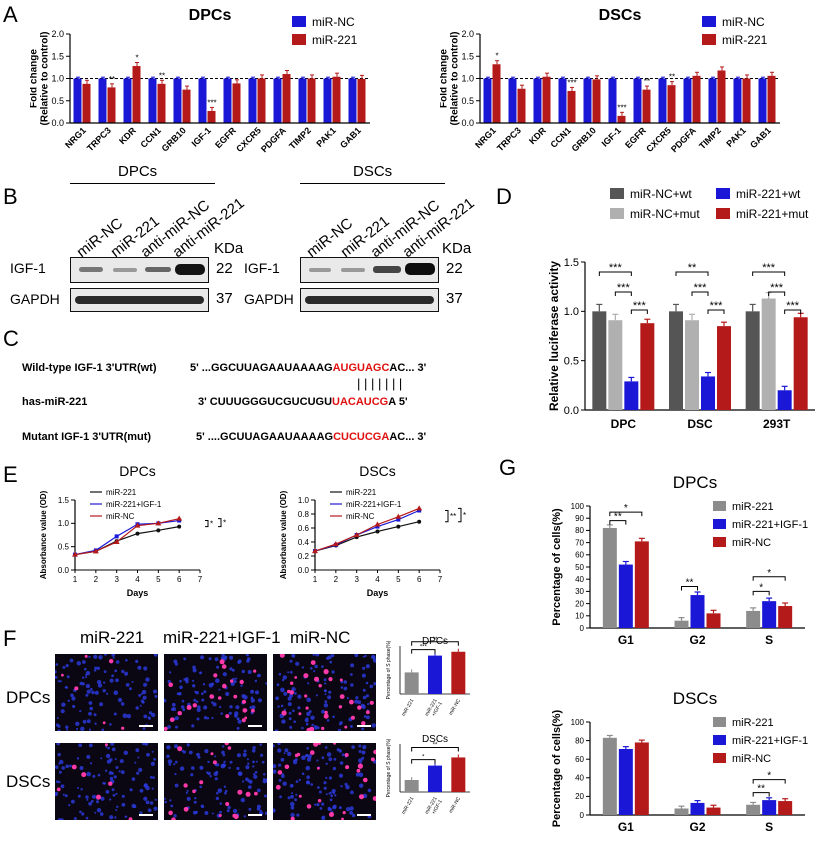 The height and width of the screenshot is (846, 825). Describe the element at coordinates (304, 500) in the screenshot. I see `y-tick-label: 1.0` at that location.